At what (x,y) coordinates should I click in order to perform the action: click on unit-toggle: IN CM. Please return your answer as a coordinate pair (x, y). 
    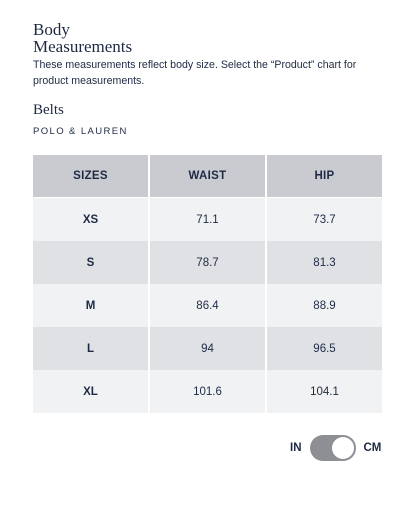
    Looking at the image, I should click on (335, 448).